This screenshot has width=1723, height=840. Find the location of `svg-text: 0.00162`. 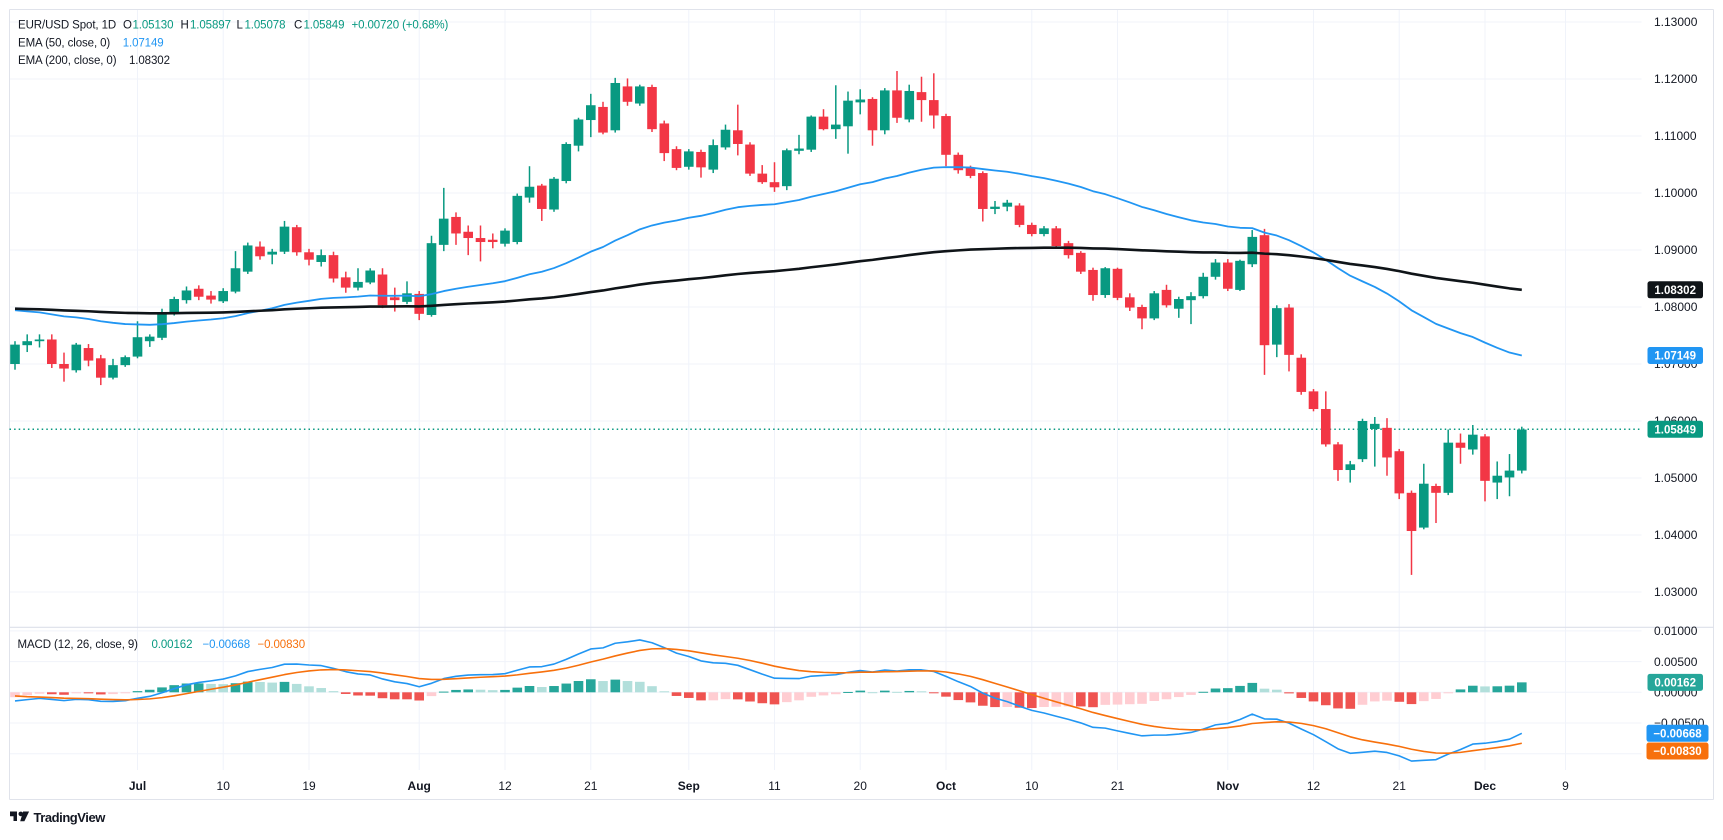

svg-text: 0.00162 is located at coordinates (1675, 684).